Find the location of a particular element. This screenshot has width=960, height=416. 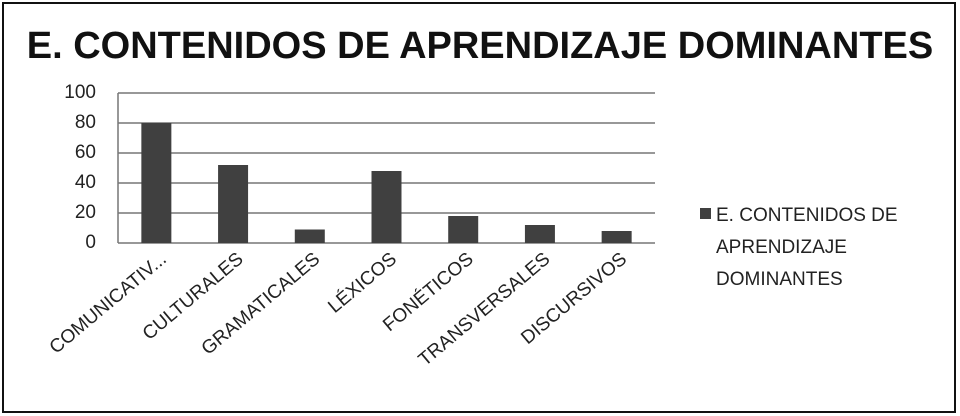

legend-label: E. CONTENIDOS DE APRENDIZAJE DOMINANTES is located at coordinates (807, 247).